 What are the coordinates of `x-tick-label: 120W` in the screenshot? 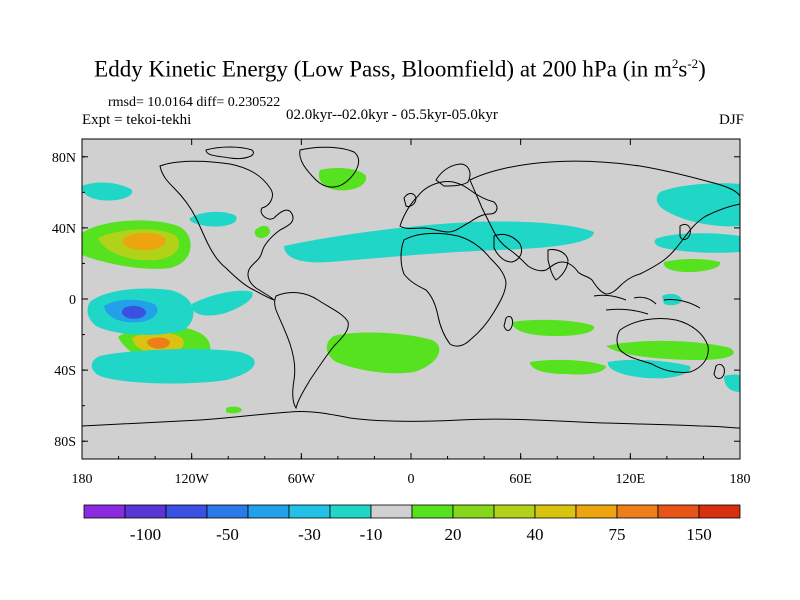 It's located at (192, 479).